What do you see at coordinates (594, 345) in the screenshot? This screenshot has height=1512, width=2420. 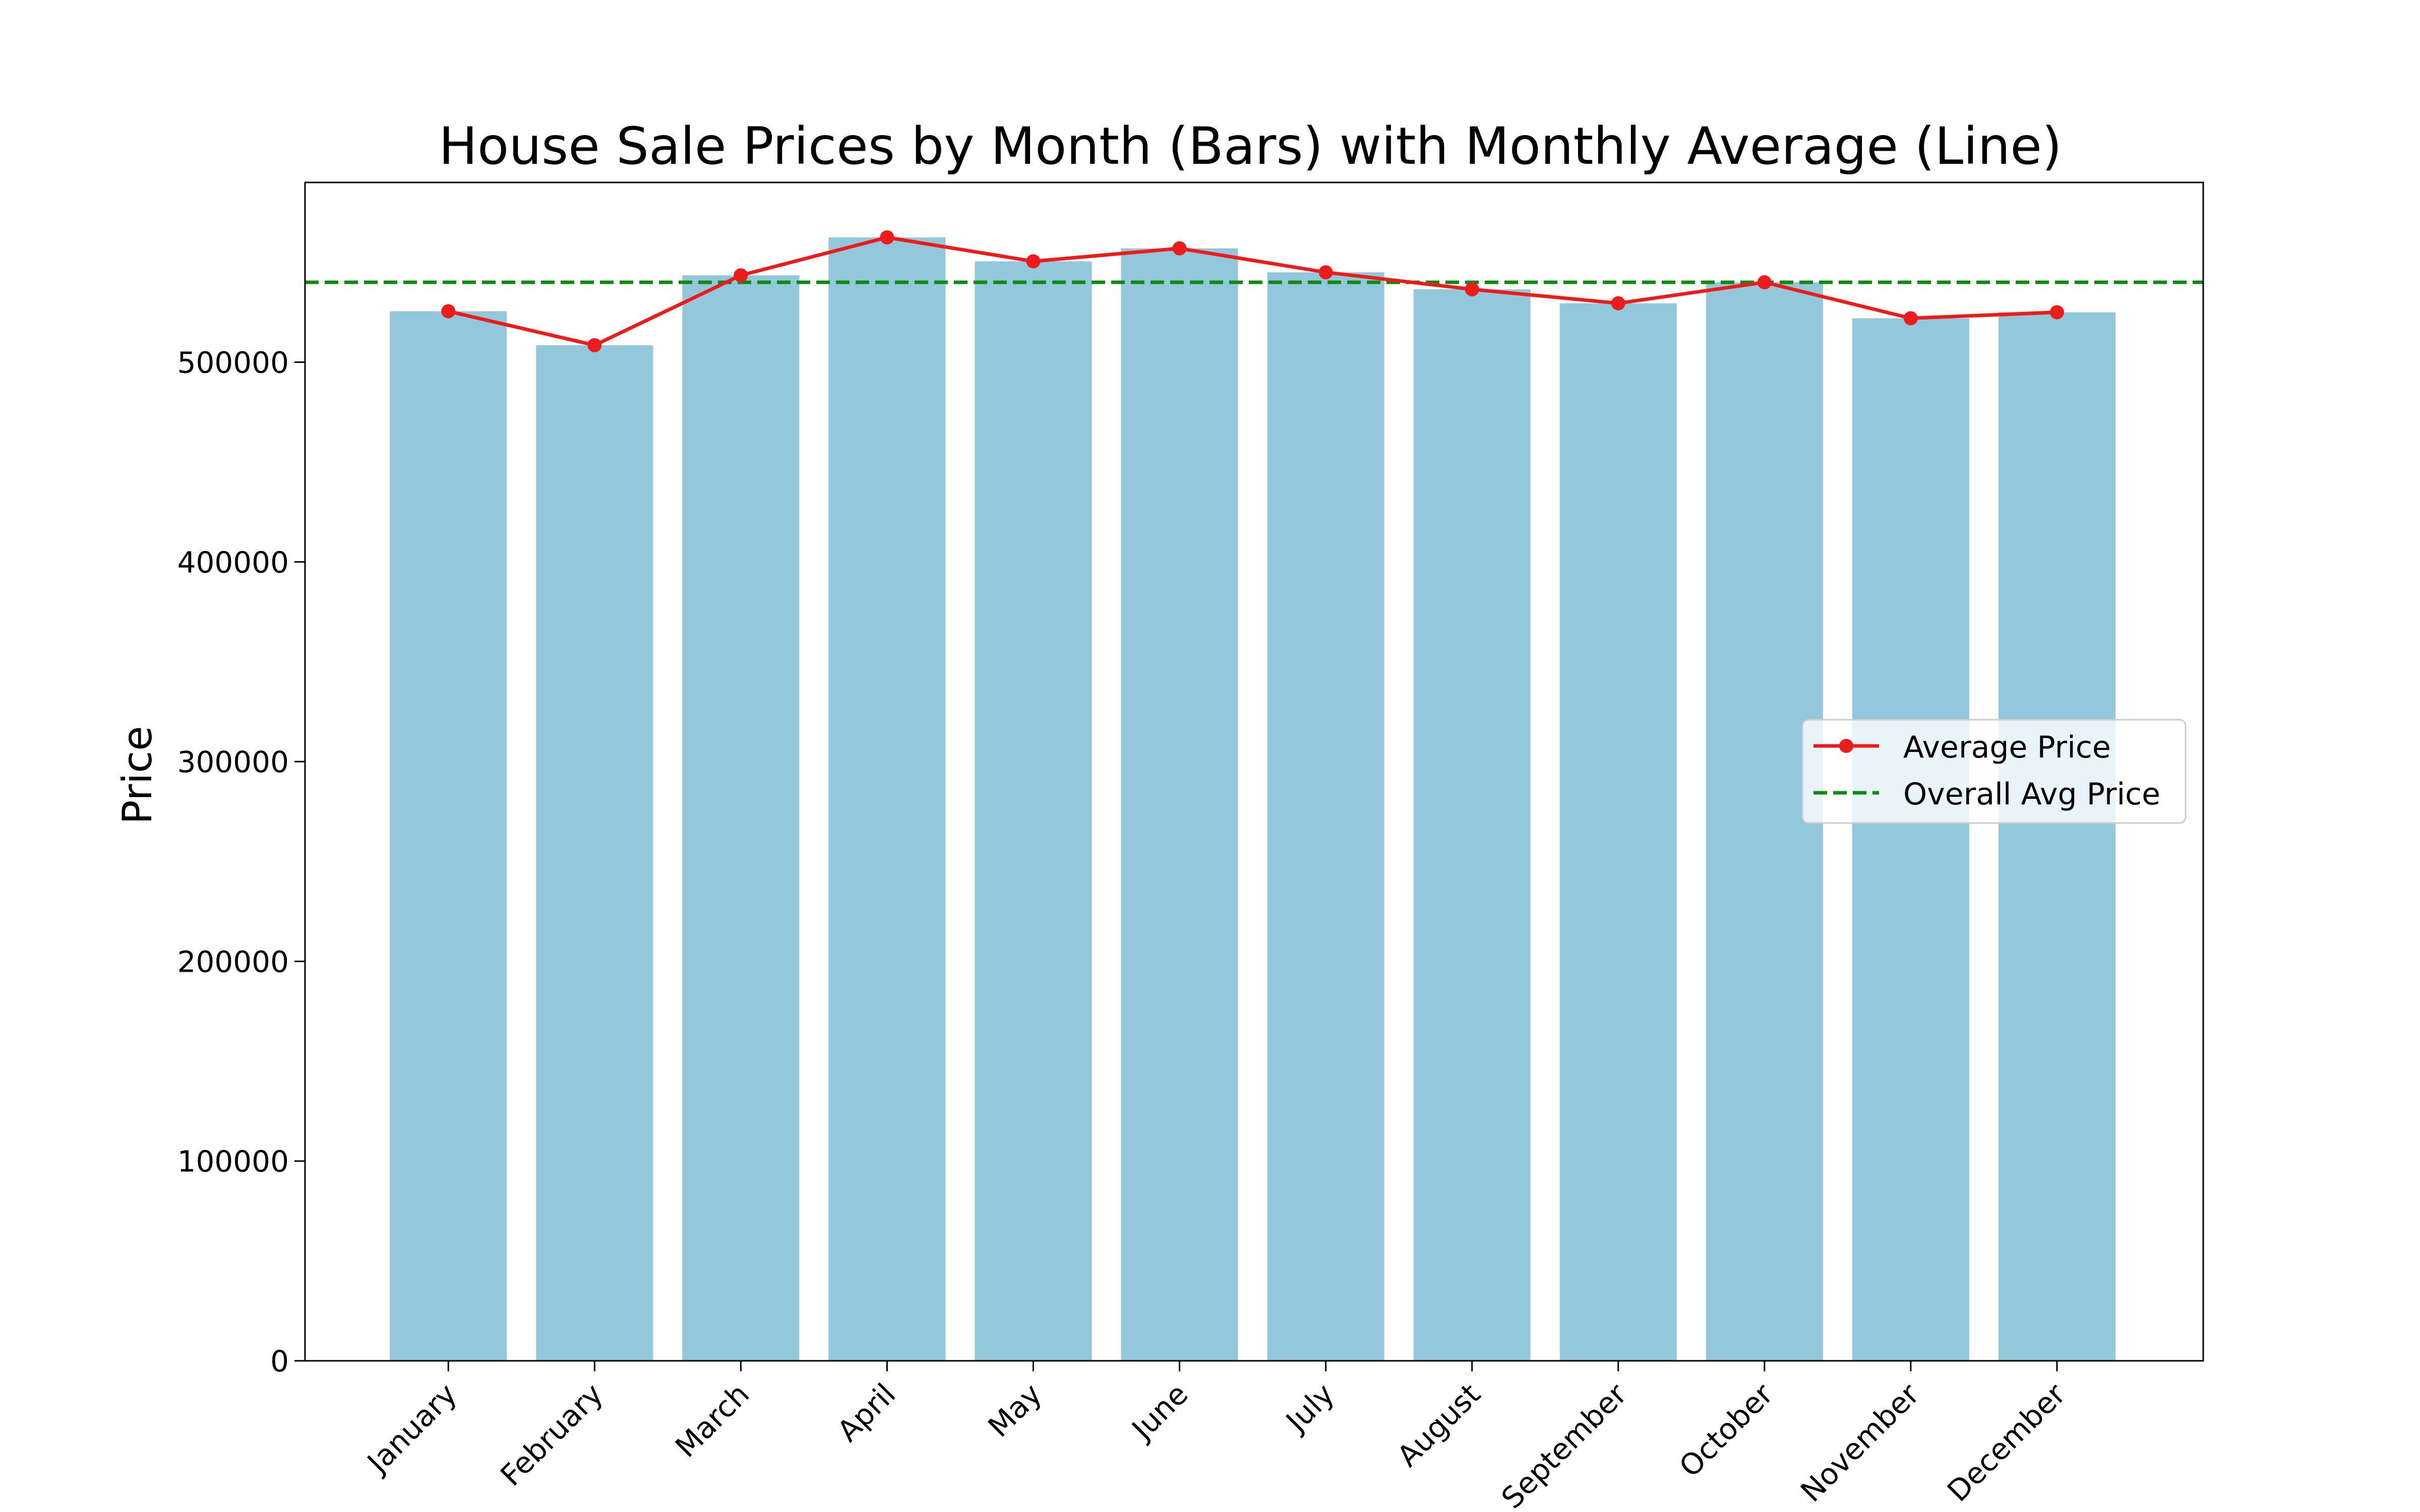 I see `average-point-february` at bounding box center [594, 345].